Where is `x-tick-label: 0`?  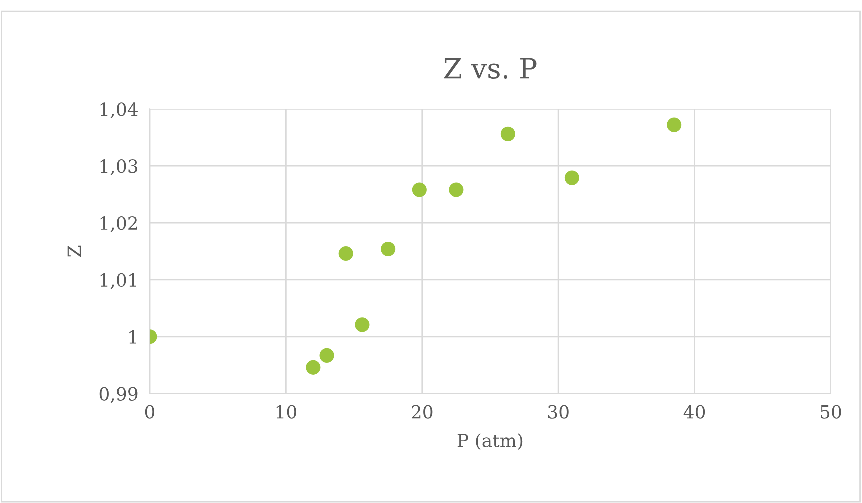
x-tick-label: 0 is located at coordinates (150, 412).